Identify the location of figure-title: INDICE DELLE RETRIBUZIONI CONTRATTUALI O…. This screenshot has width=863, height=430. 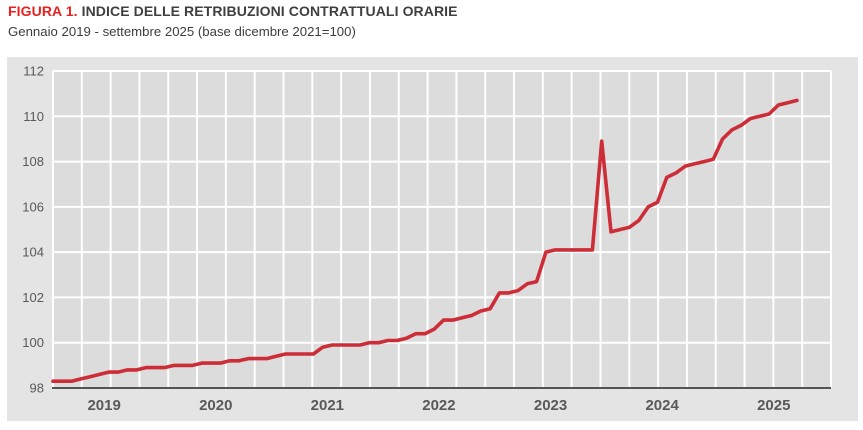
(269, 11).